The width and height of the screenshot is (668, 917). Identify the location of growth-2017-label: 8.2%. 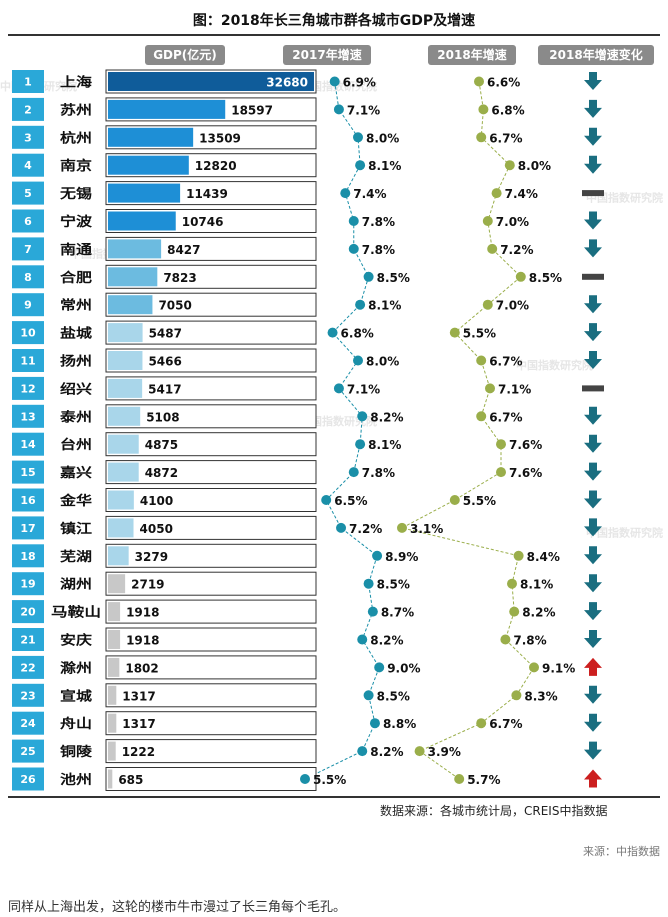
(386, 417).